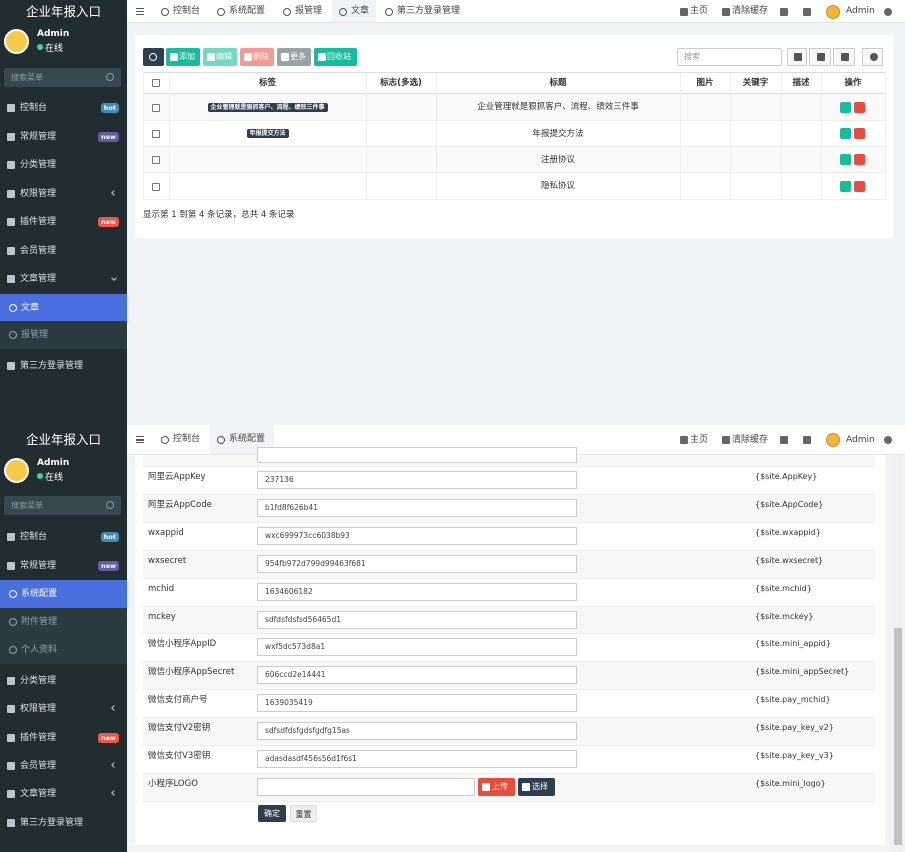  I want to click on input: wxf5dc573d8a1, so click(417, 647).